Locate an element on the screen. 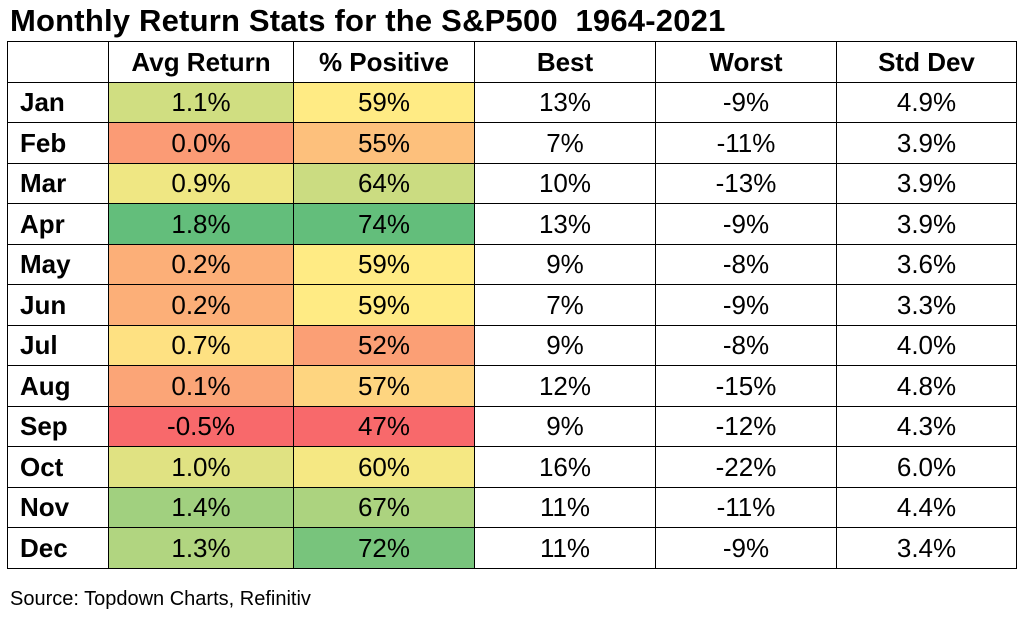 The width and height of the screenshot is (1024, 617). column-header-std-dev: Std Dev is located at coordinates (926, 62).